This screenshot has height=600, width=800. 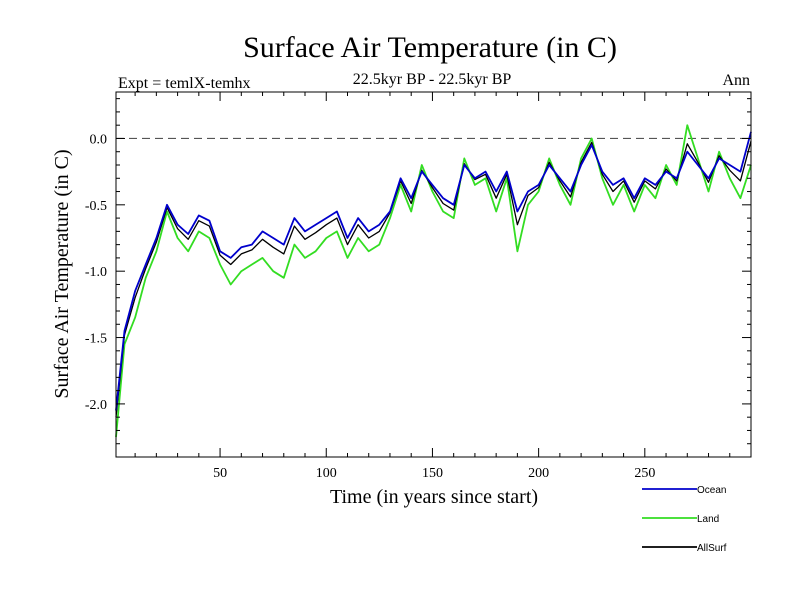 I want to click on legend-label-allsurf: AllSurf, so click(x=712, y=548).